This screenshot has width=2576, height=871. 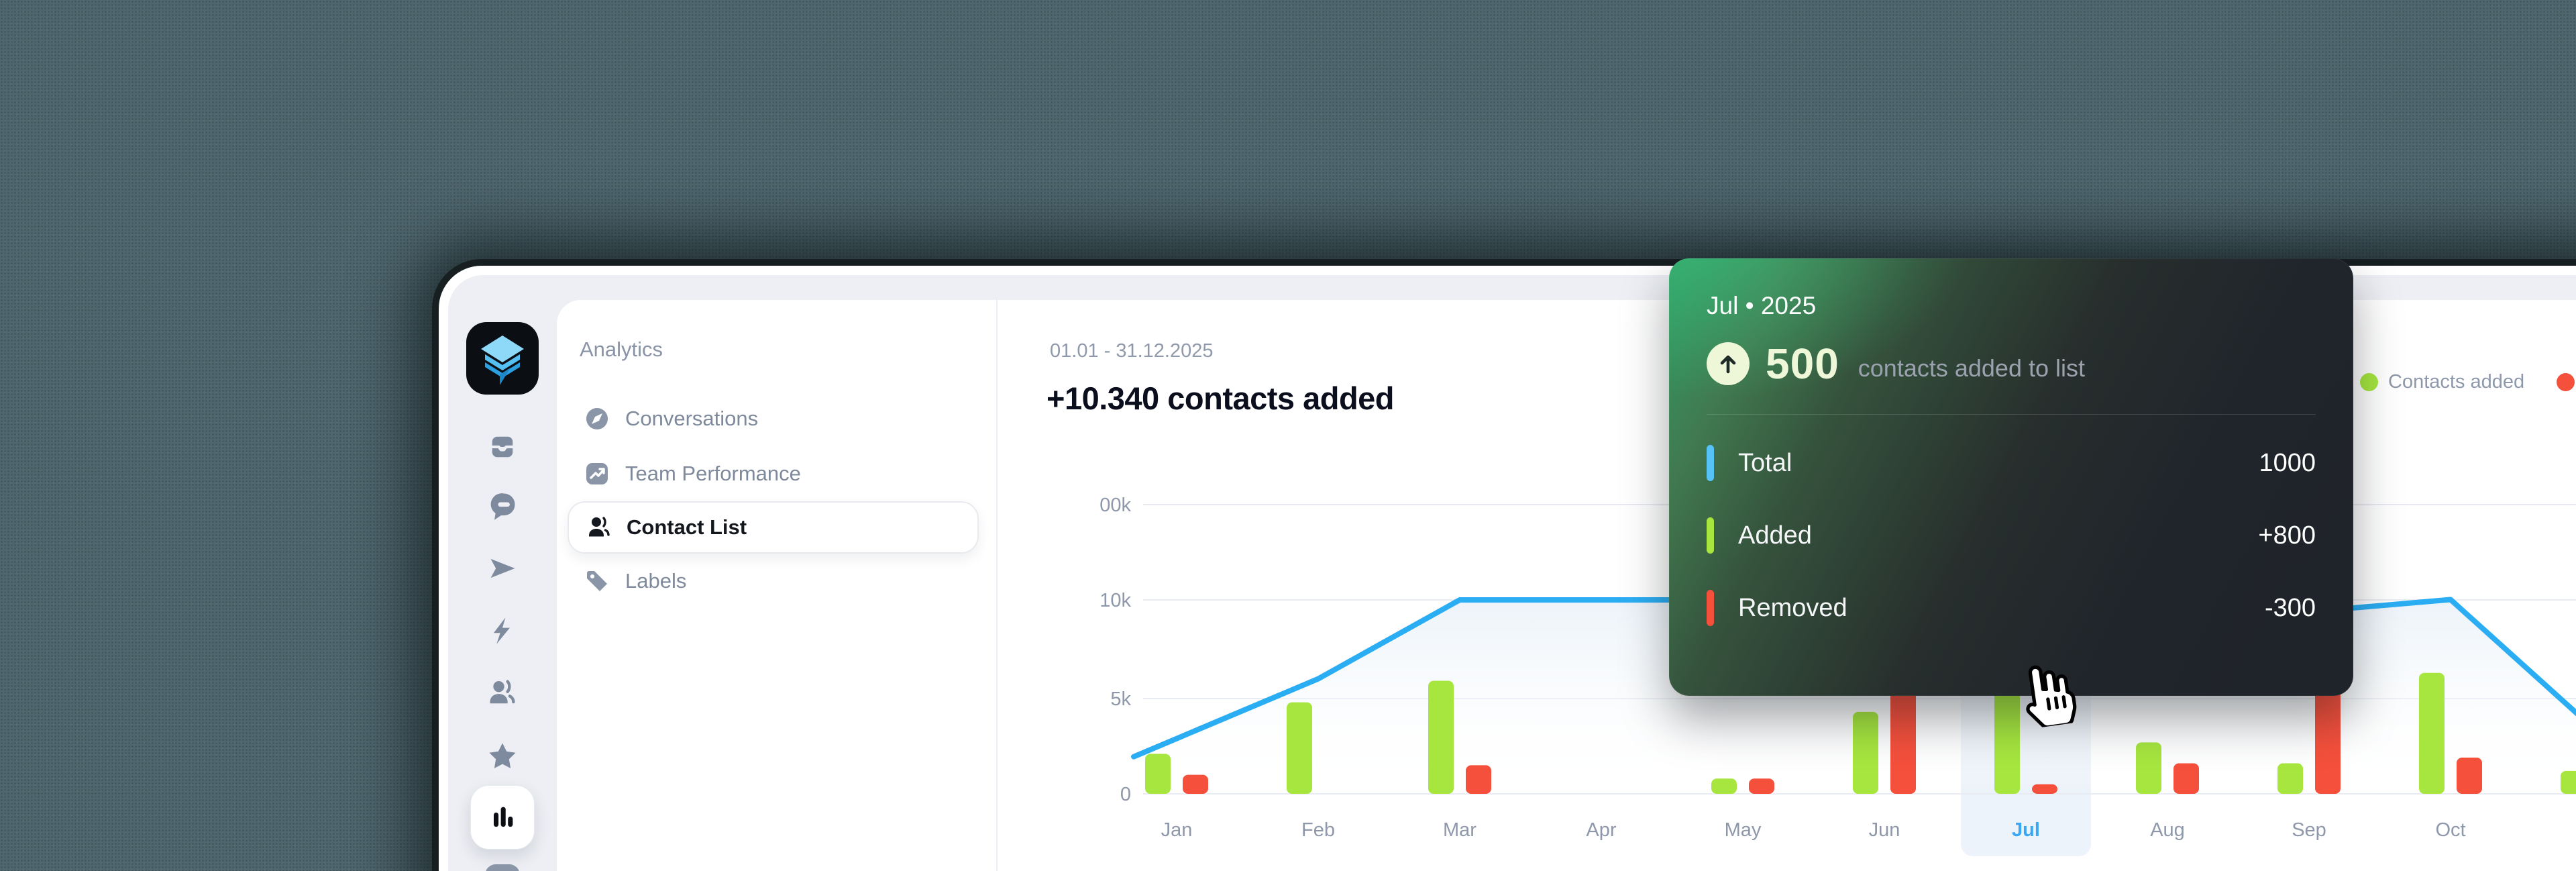 What do you see at coordinates (1710, 535) in the screenshot?
I see `added-tick` at bounding box center [1710, 535].